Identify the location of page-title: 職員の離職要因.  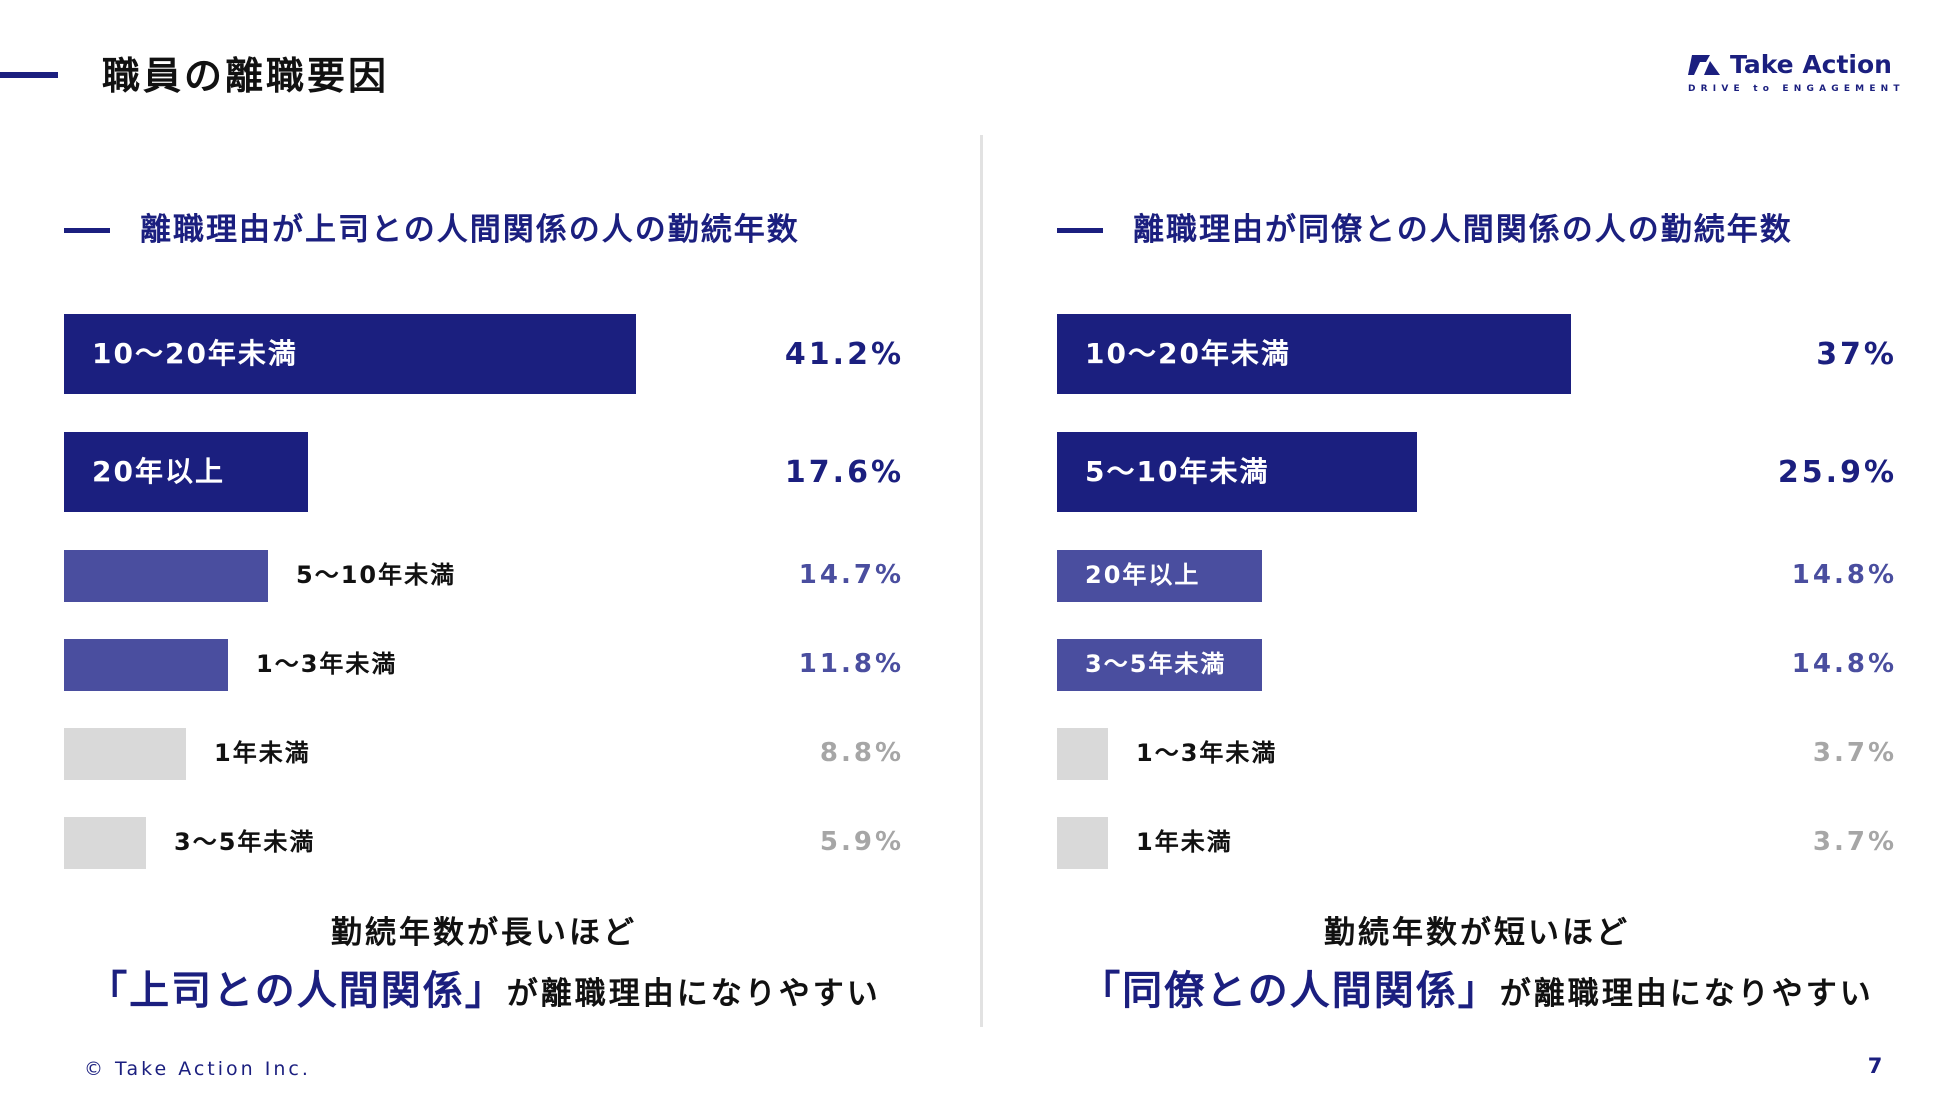
(246, 76).